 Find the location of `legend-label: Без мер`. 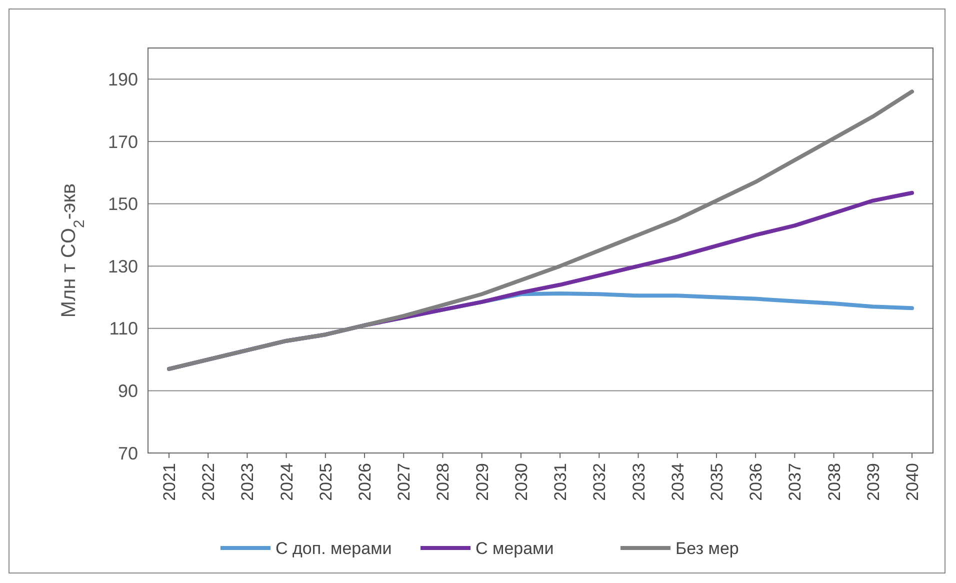

legend-label: Без мер is located at coordinates (707, 548).